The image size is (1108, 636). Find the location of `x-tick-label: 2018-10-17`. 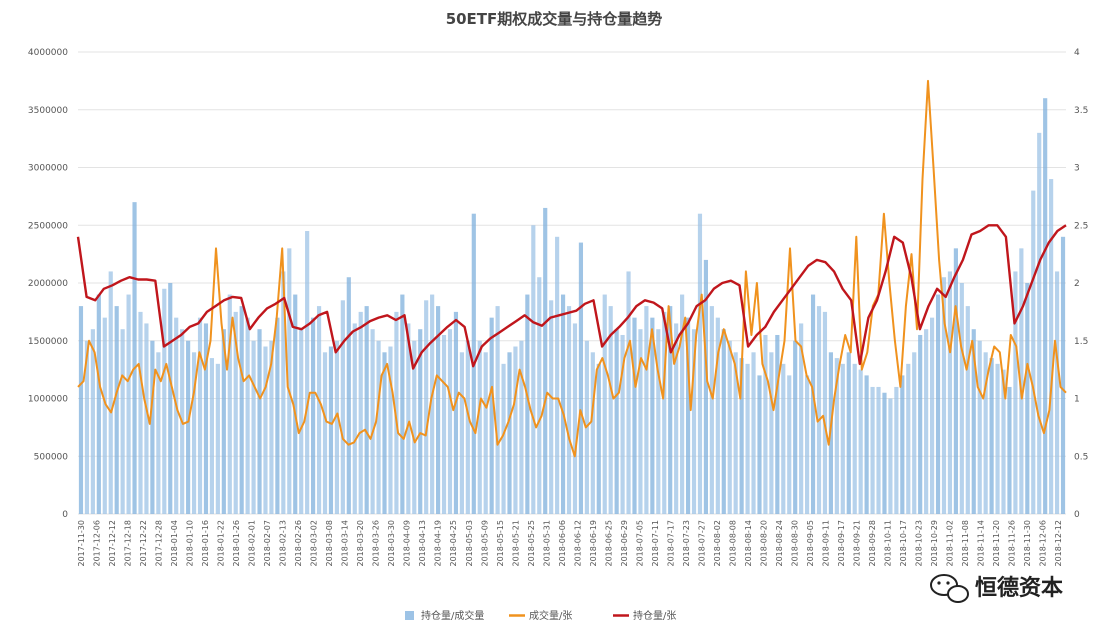

x-tick-label: 2018-10-17 is located at coordinates (903, 543).